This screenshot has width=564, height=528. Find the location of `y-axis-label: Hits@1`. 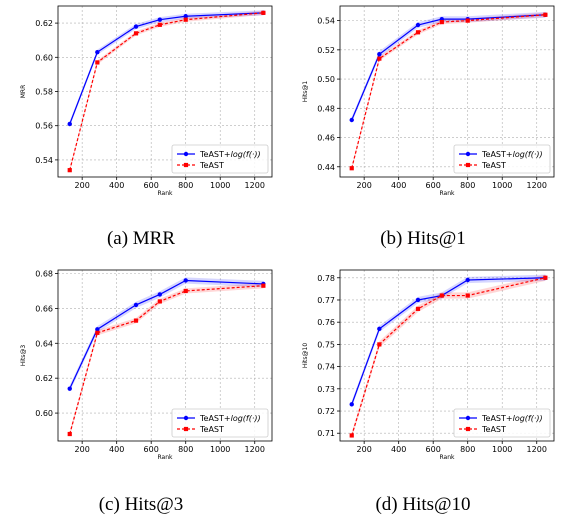

y-axis-label: Hits@1 is located at coordinates (305, 92).